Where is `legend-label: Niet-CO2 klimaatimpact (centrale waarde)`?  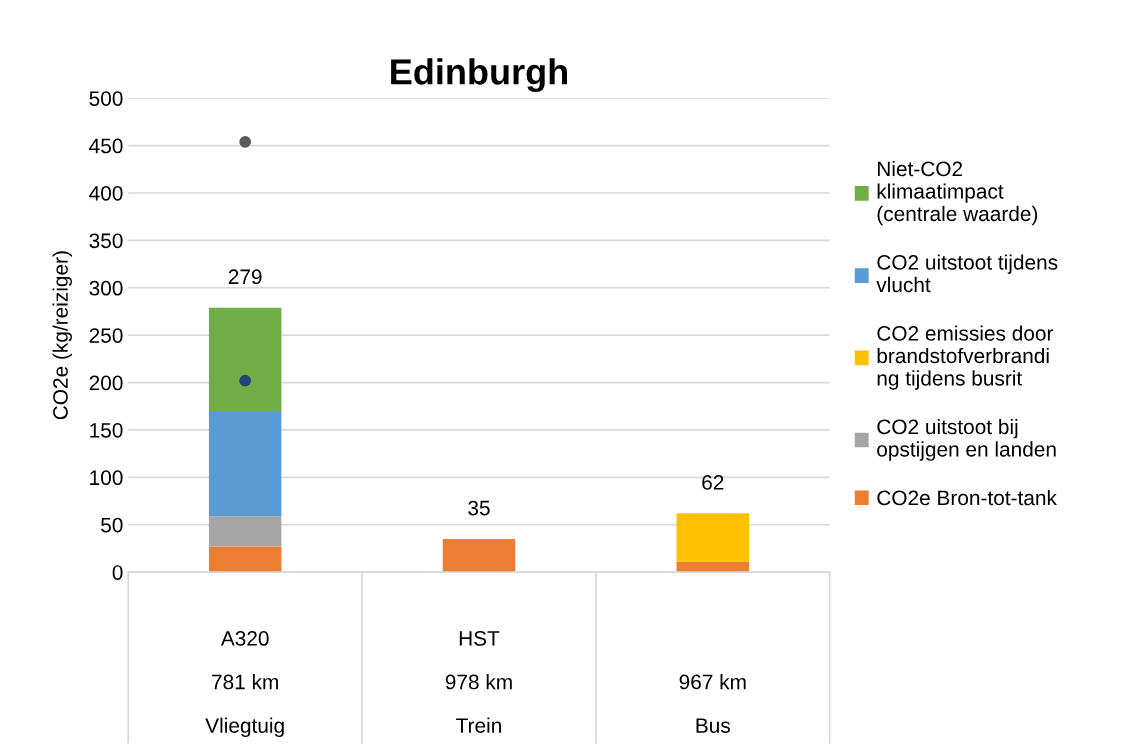 legend-label: Niet-CO2 klimaatimpact (centrale waarde) is located at coordinates (957, 193).